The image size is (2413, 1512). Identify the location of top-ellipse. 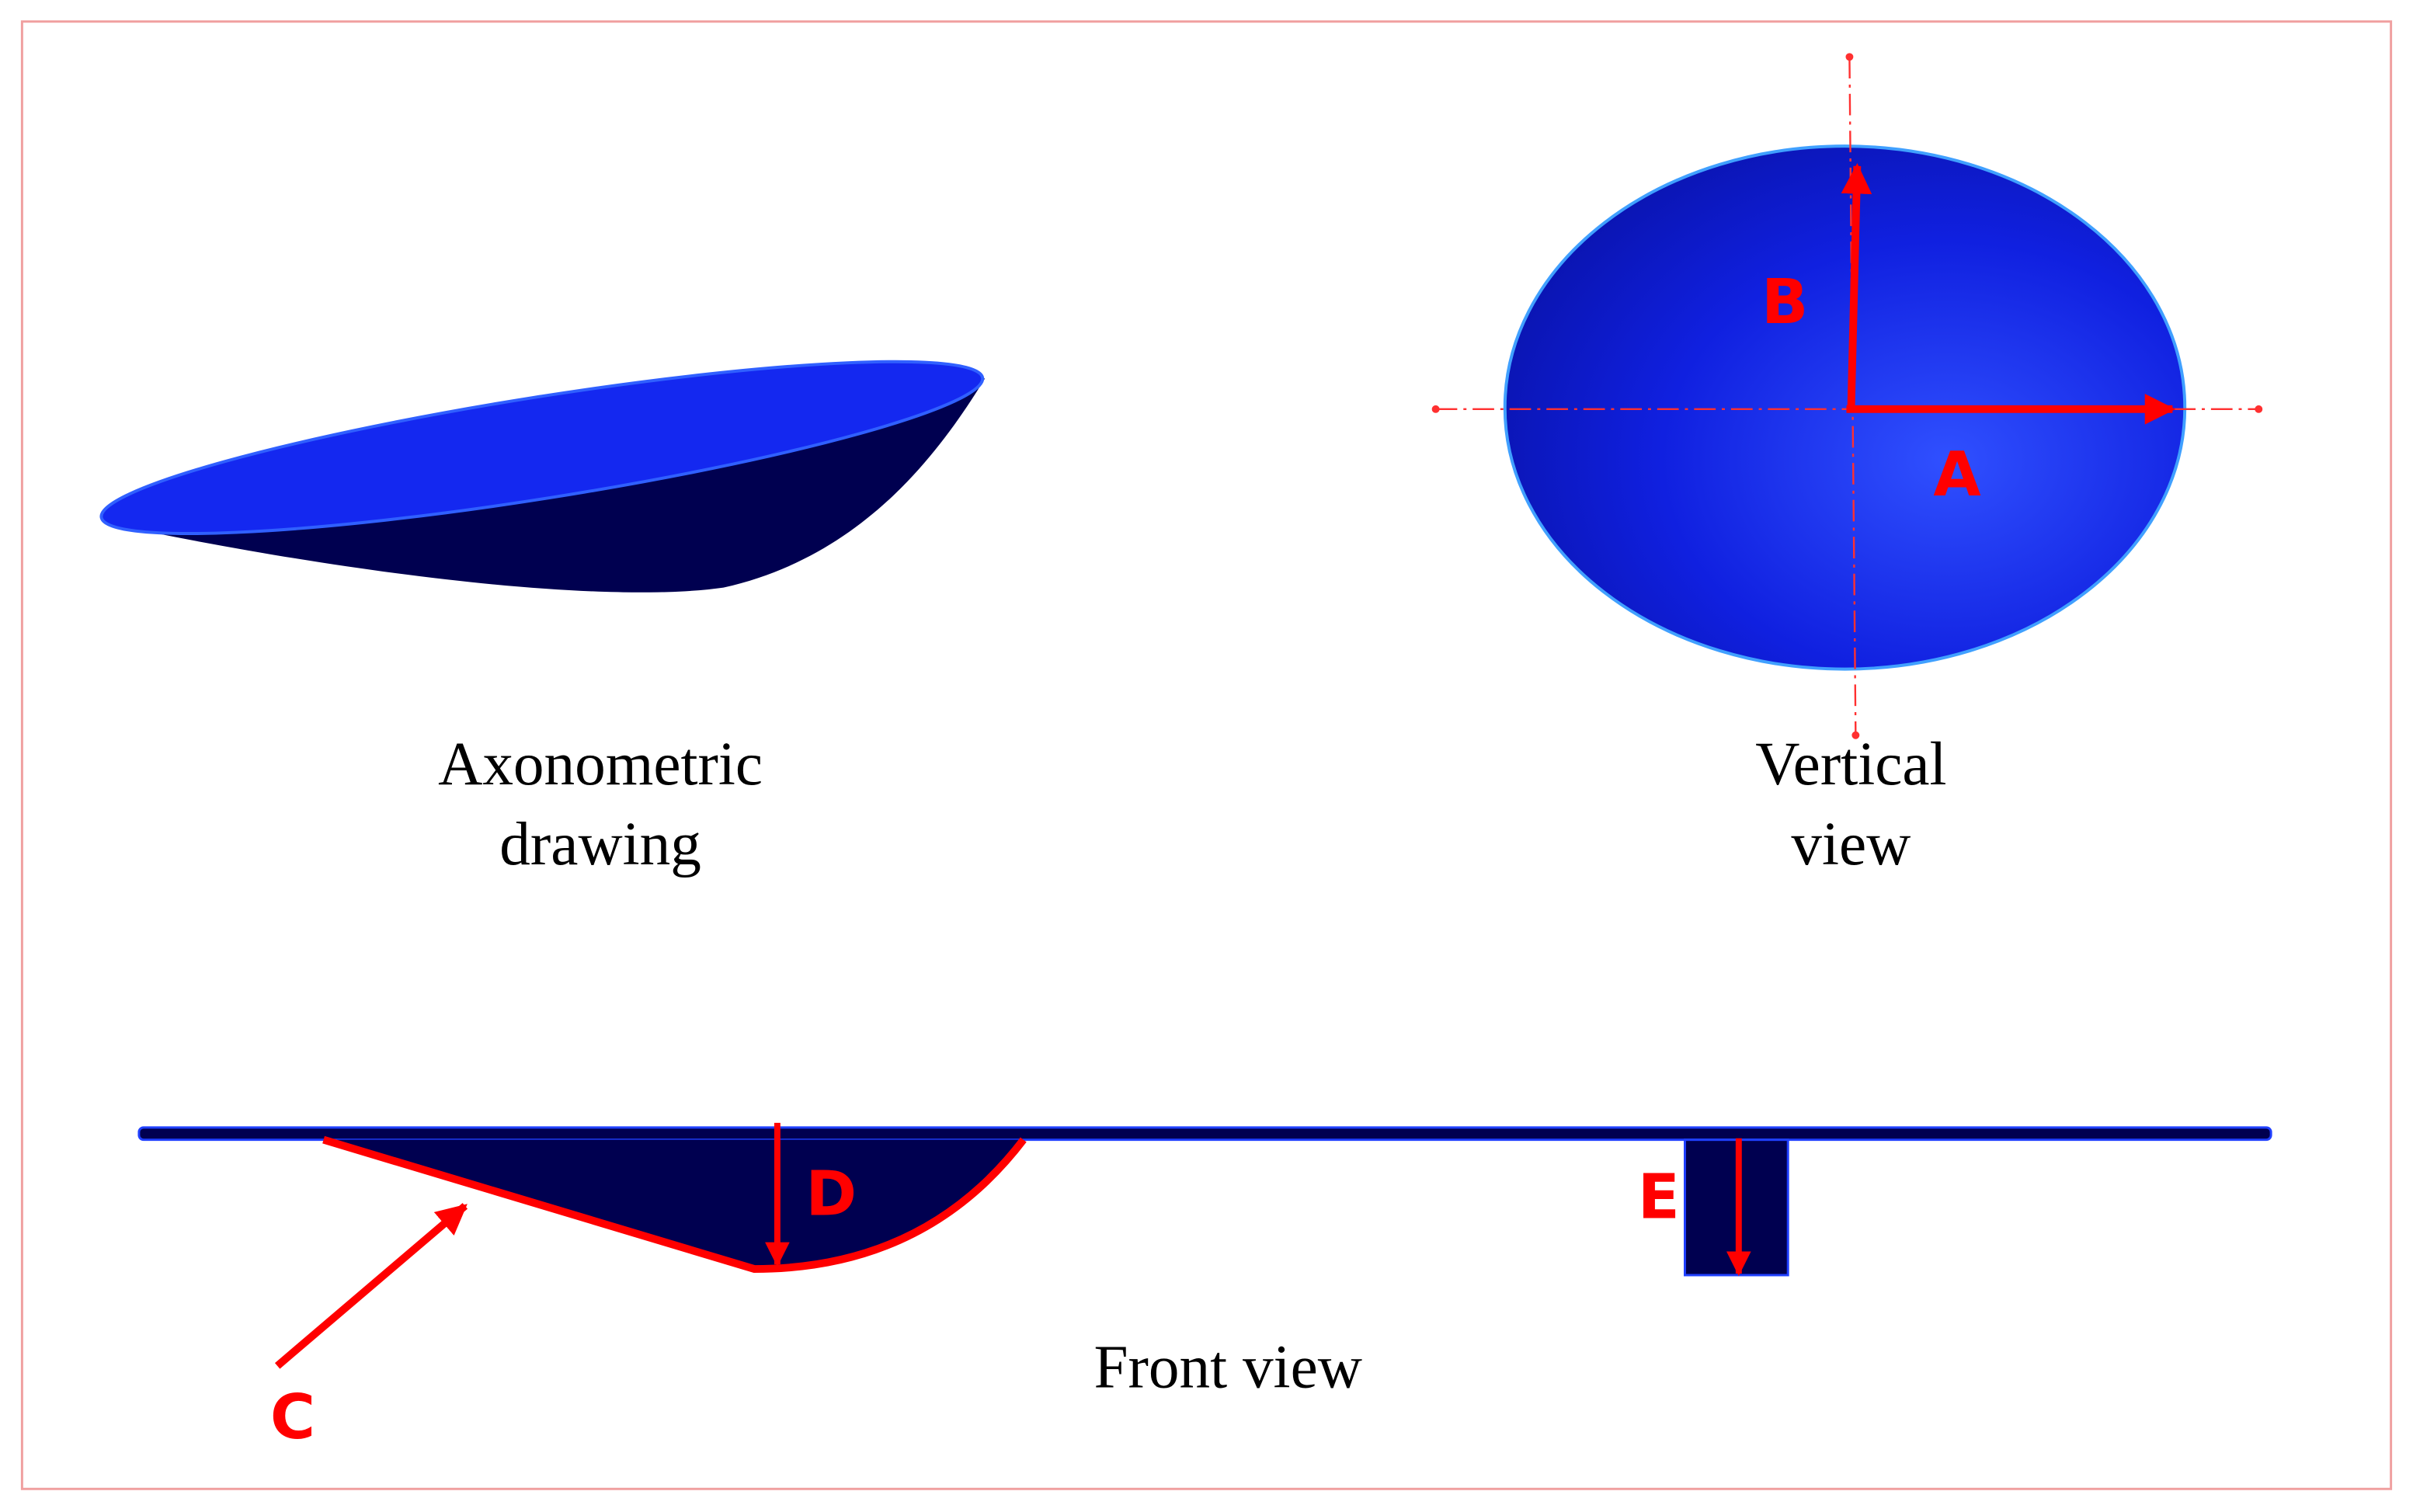
(1845, 408).